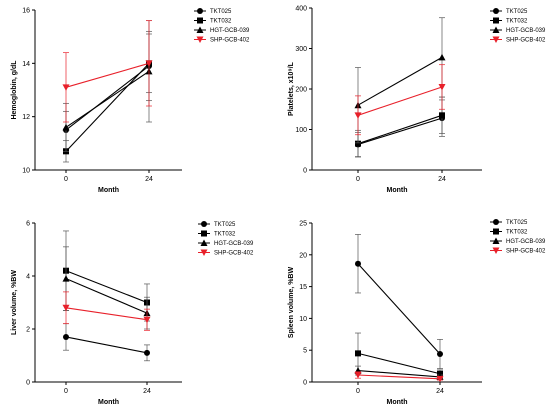 The image size is (550, 407). Describe the element at coordinates (28, 224) in the screenshot. I see `y-tick-label: 6` at that location.